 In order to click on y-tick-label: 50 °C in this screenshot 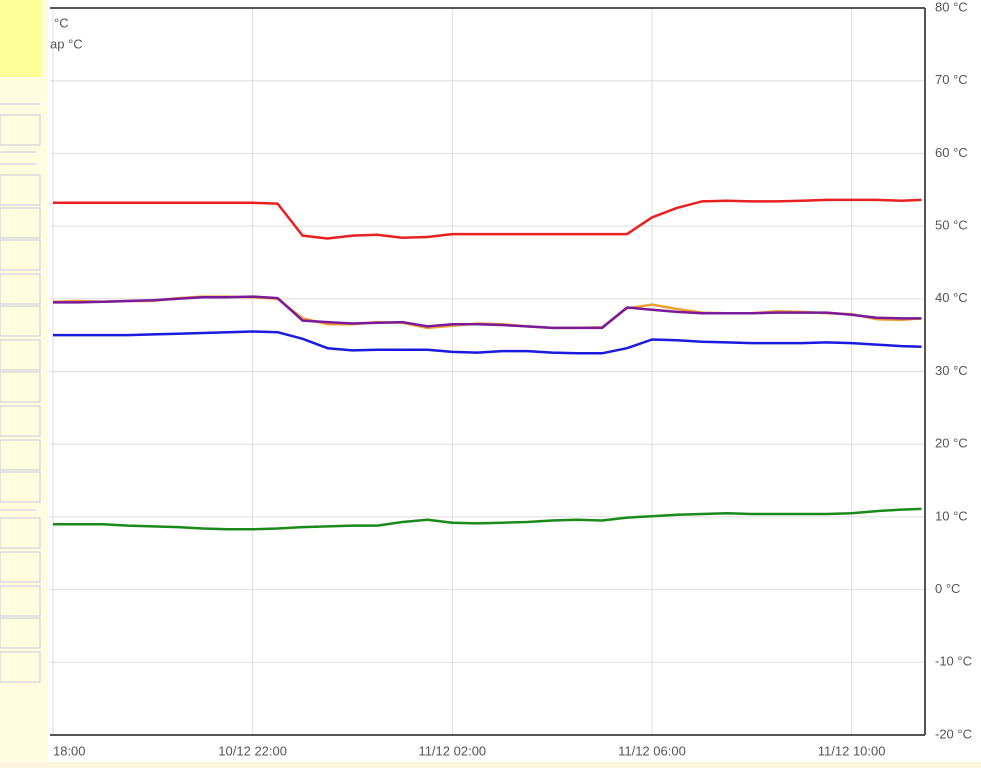, I will do `click(951, 225)`.